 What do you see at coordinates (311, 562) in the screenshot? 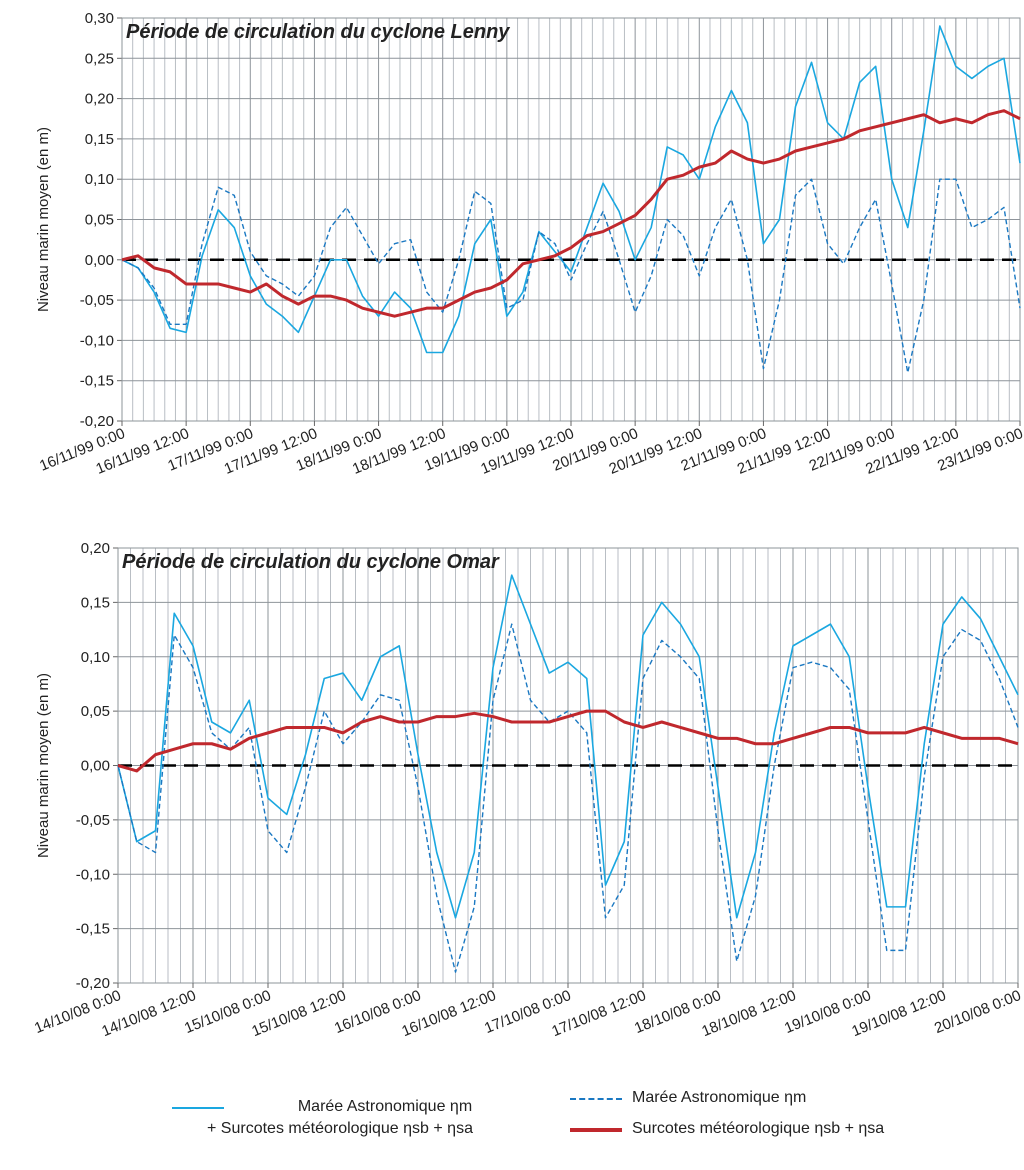
I see `chart-title: Période de circulation du cyclone Omar` at bounding box center [311, 562].